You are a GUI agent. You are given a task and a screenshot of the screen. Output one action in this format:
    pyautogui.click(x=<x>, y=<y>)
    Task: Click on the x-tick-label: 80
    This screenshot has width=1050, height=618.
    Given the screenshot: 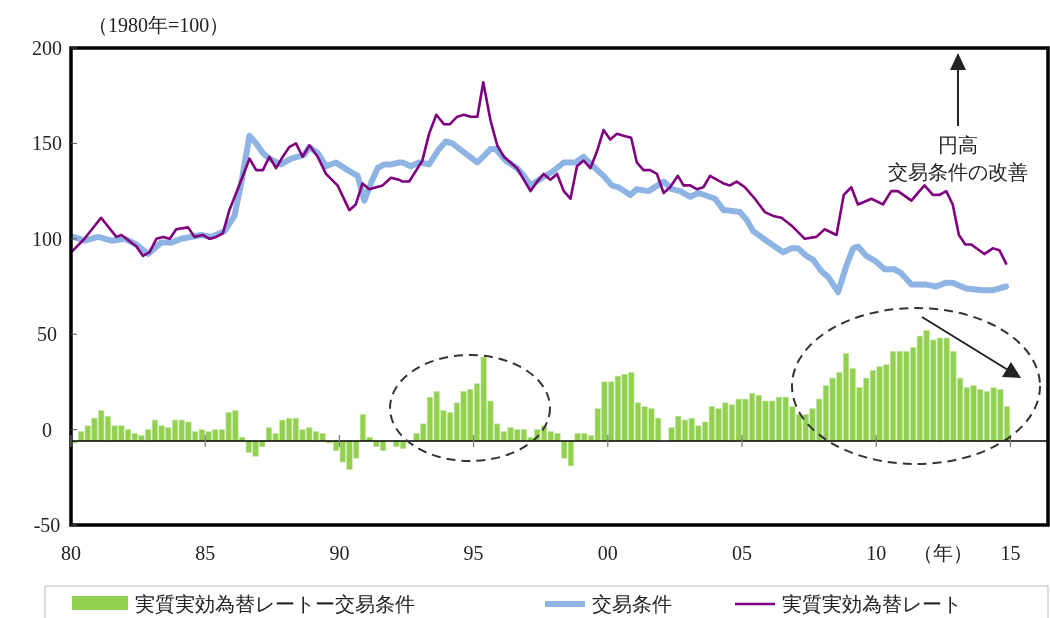 What is the action you would take?
    pyautogui.click(x=71, y=553)
    